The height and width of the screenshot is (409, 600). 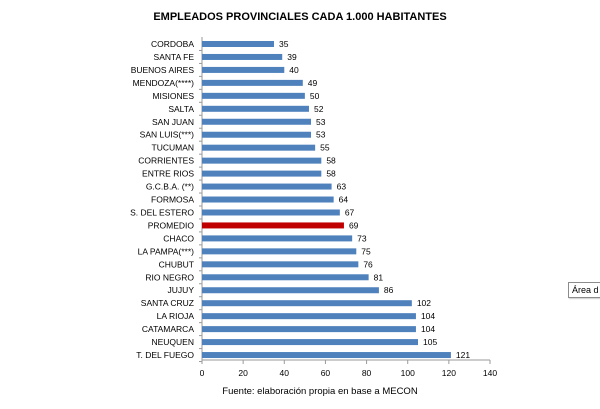 What do you see at coordinates (167, 135) in the screenshot?
I see `category-label: SAN LUIS(***)` at bounding box center [167, 135].